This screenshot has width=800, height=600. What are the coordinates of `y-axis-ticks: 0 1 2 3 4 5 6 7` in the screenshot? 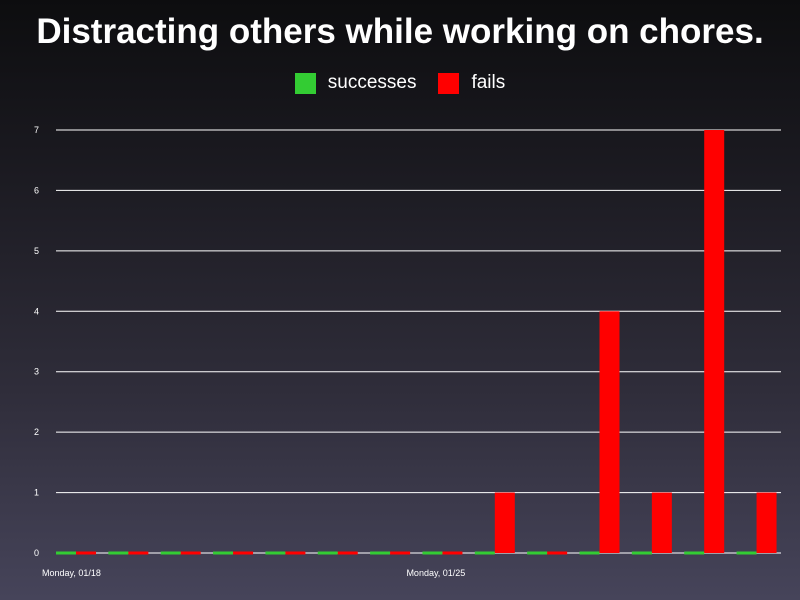 It's located at (36, 341).